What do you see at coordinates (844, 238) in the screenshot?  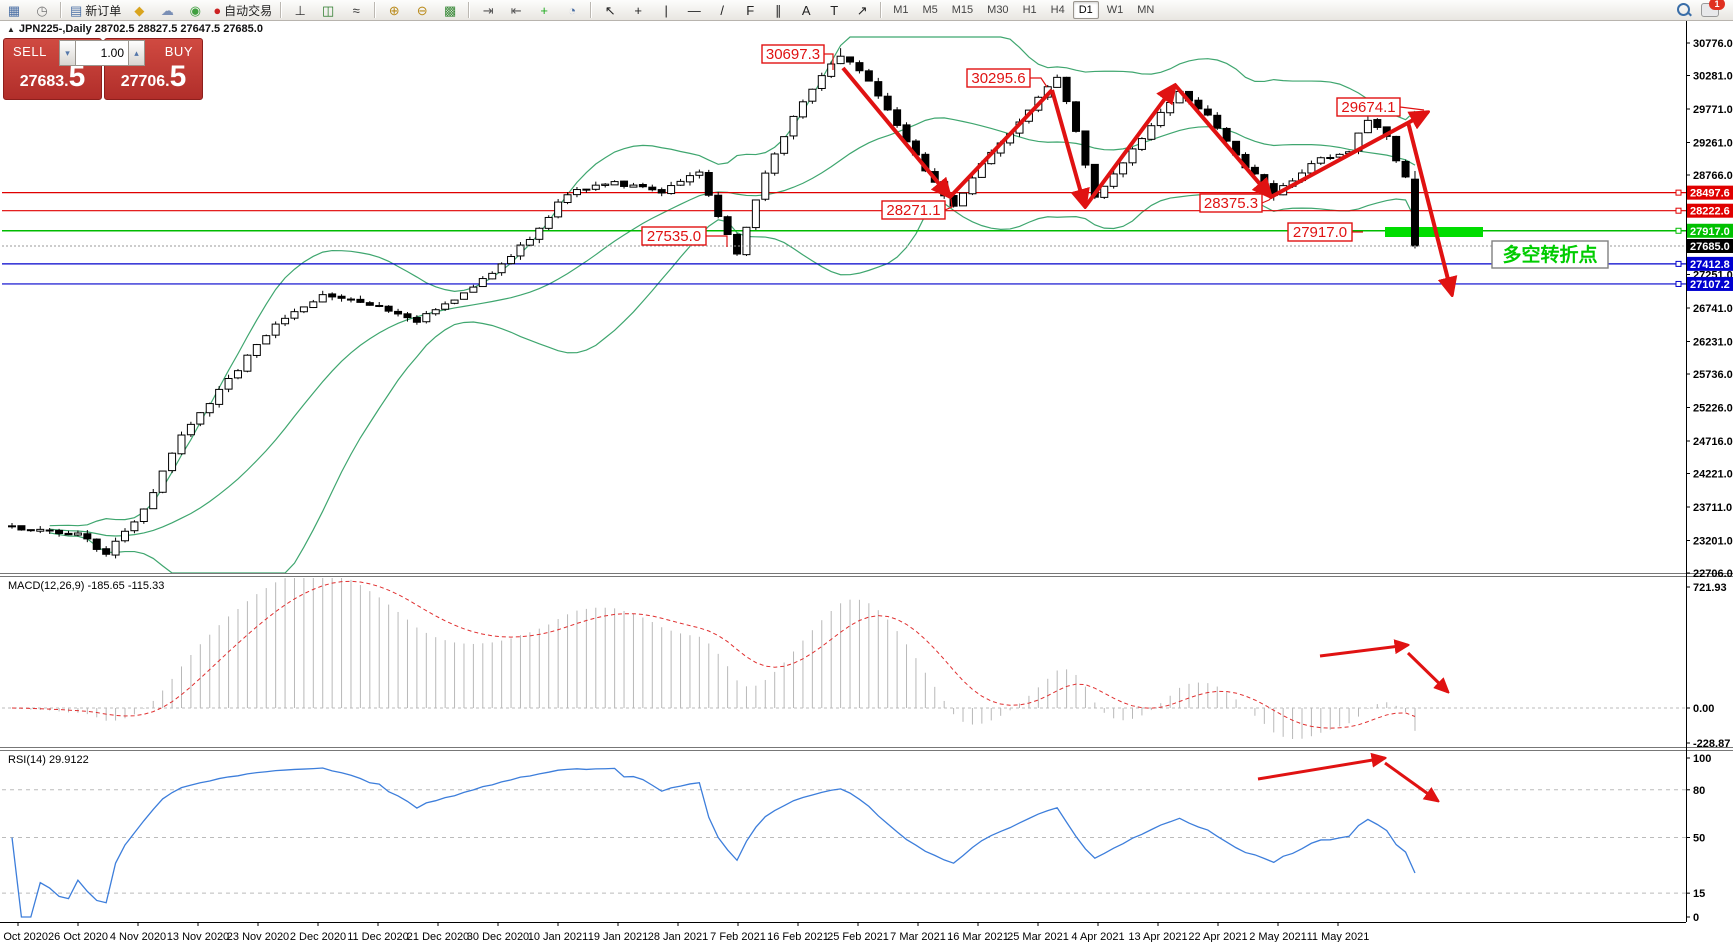 I see `price-level-lines` at bounding box center [844, 238].